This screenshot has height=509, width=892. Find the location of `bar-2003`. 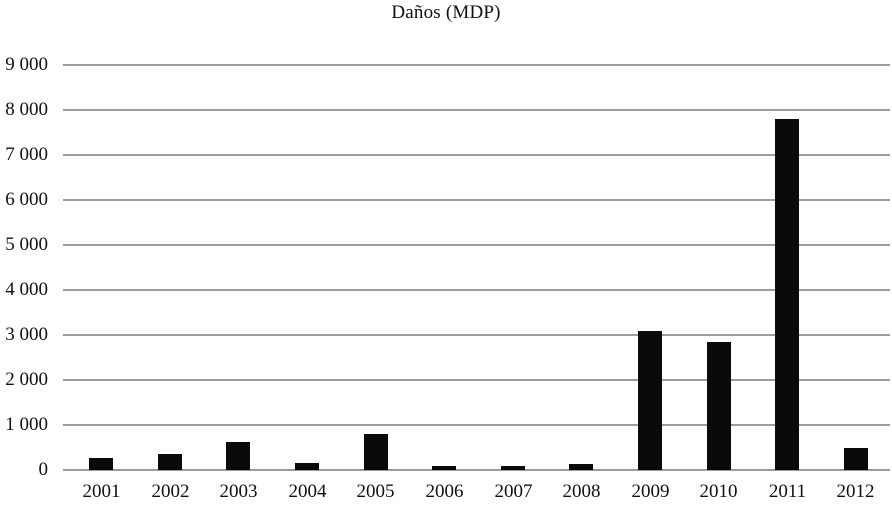

bar-2003 is located at coordinates (238, 456).